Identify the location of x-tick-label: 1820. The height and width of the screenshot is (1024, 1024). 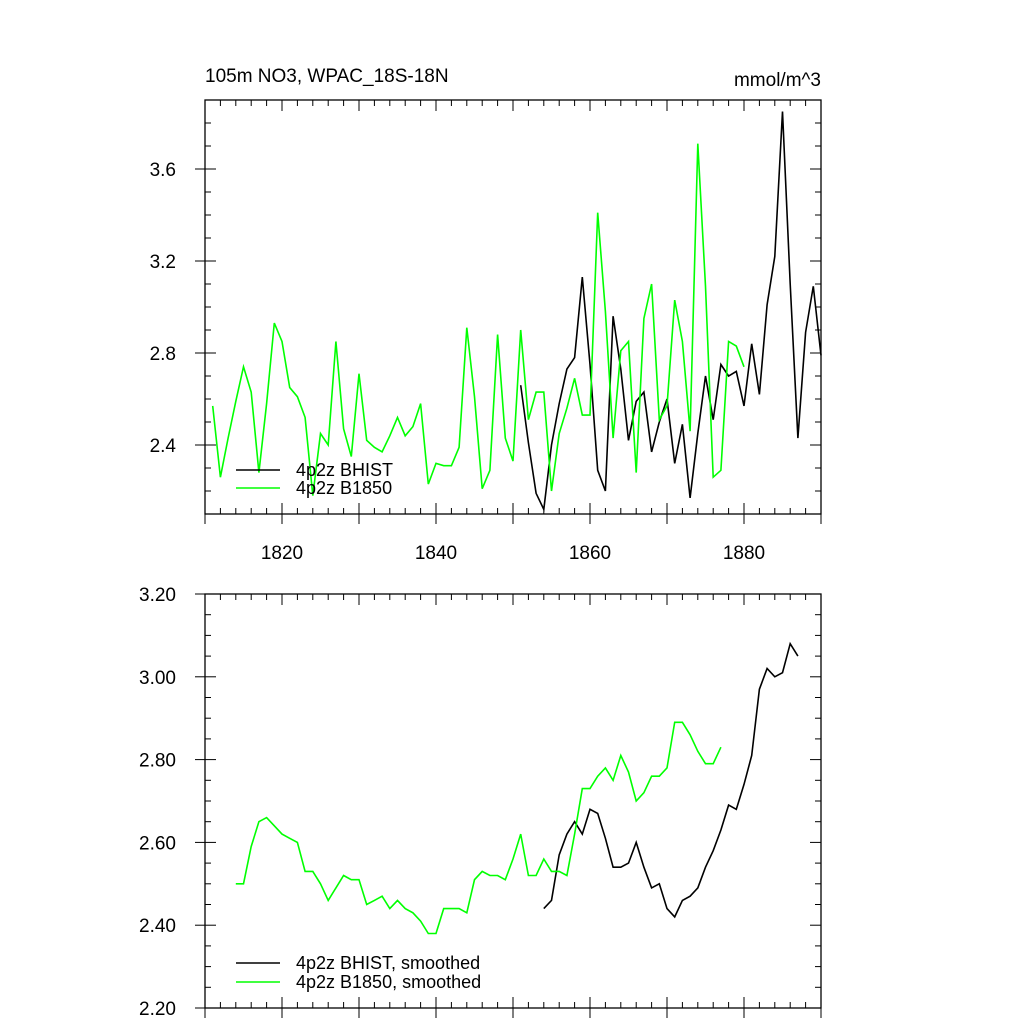
(282, 553).